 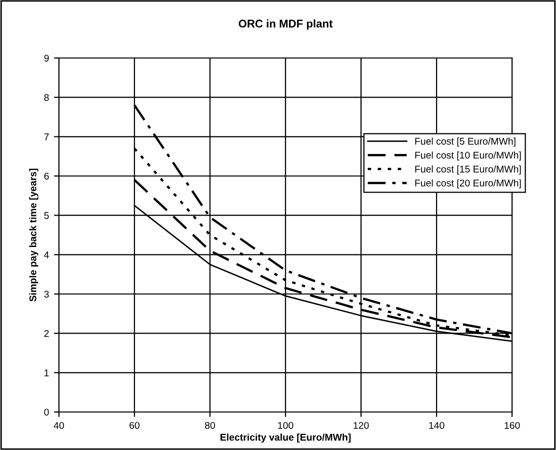 I want to click on y-tick-label: 9, so click(x=46, y=58).